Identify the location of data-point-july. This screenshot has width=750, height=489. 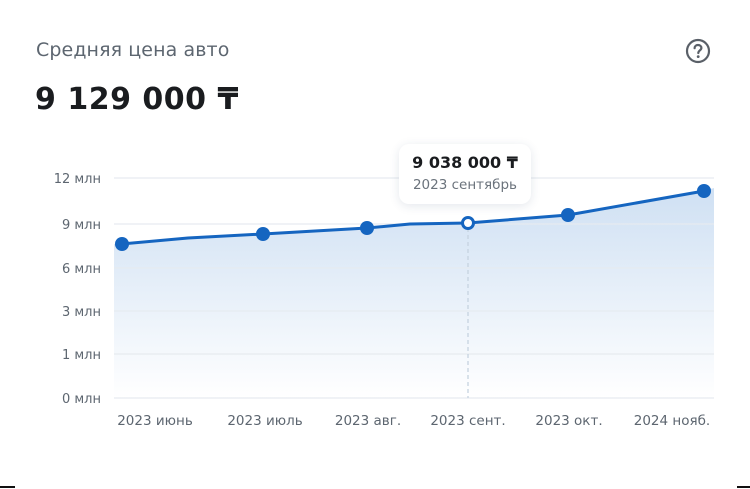
(263, 234).